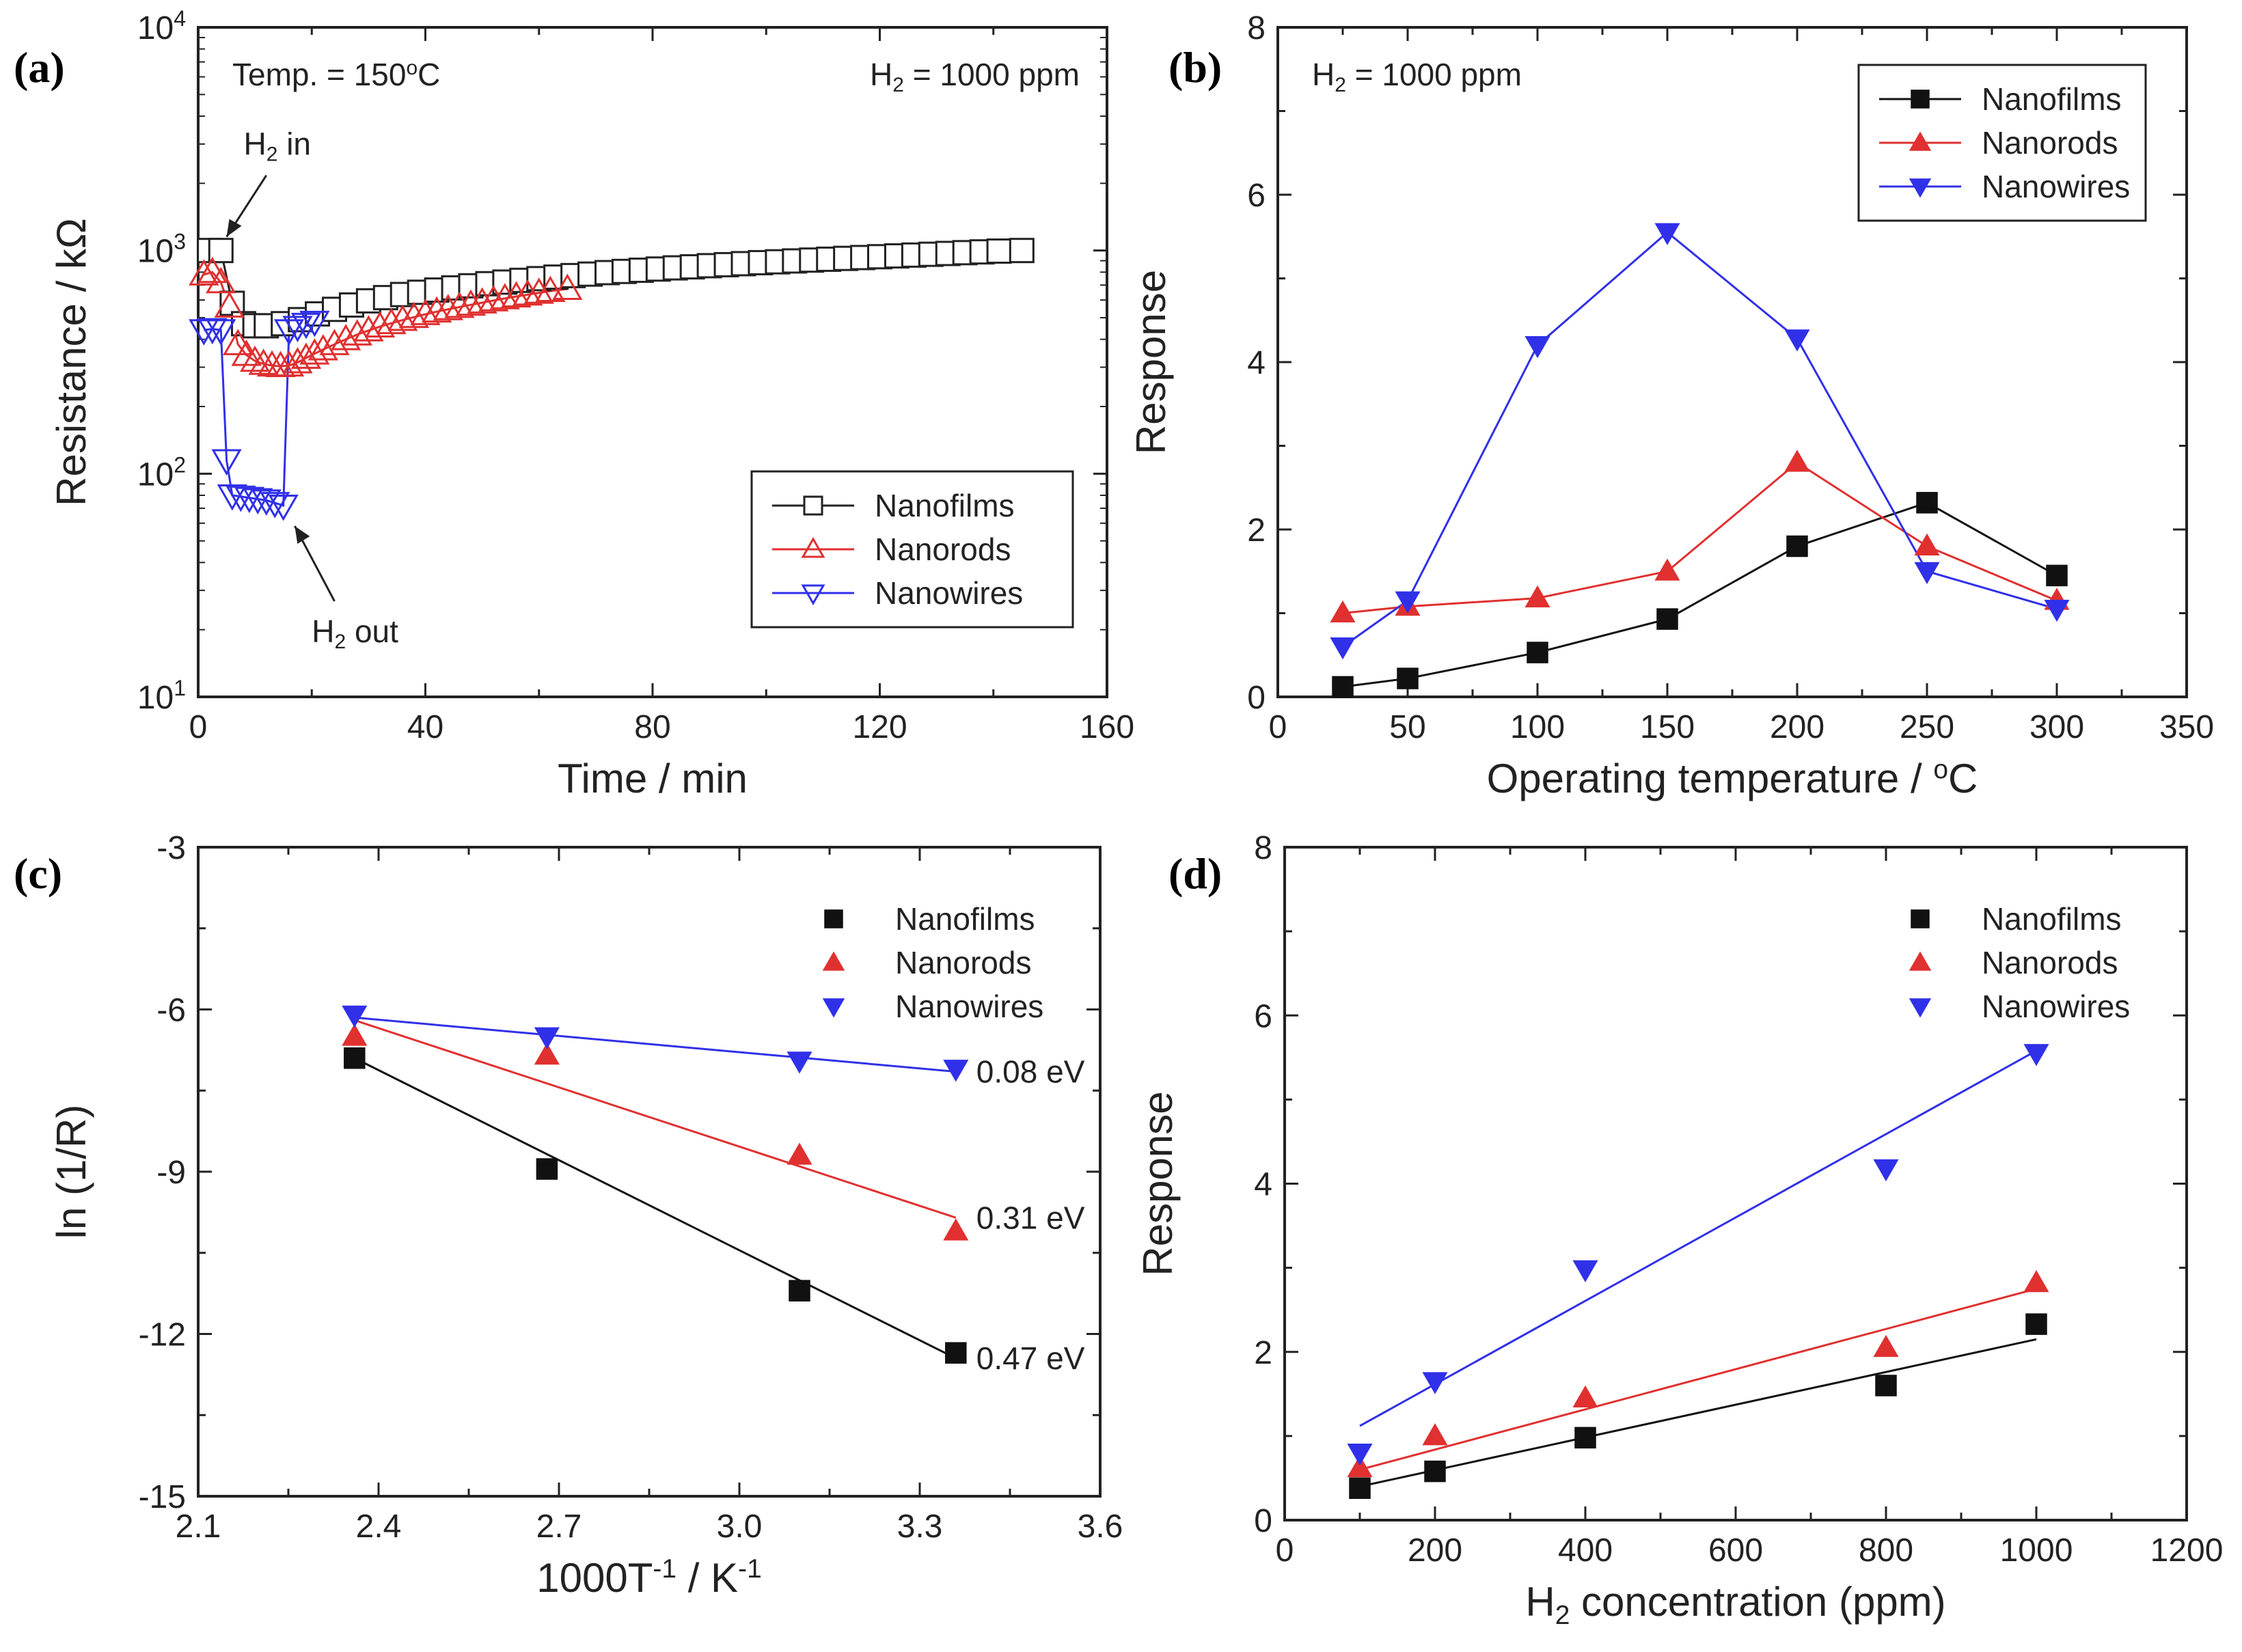  Describe the element at coordinates (2050, 143) in the screenshot. I see `legend-label-nanorods: Nanorods` at that location.